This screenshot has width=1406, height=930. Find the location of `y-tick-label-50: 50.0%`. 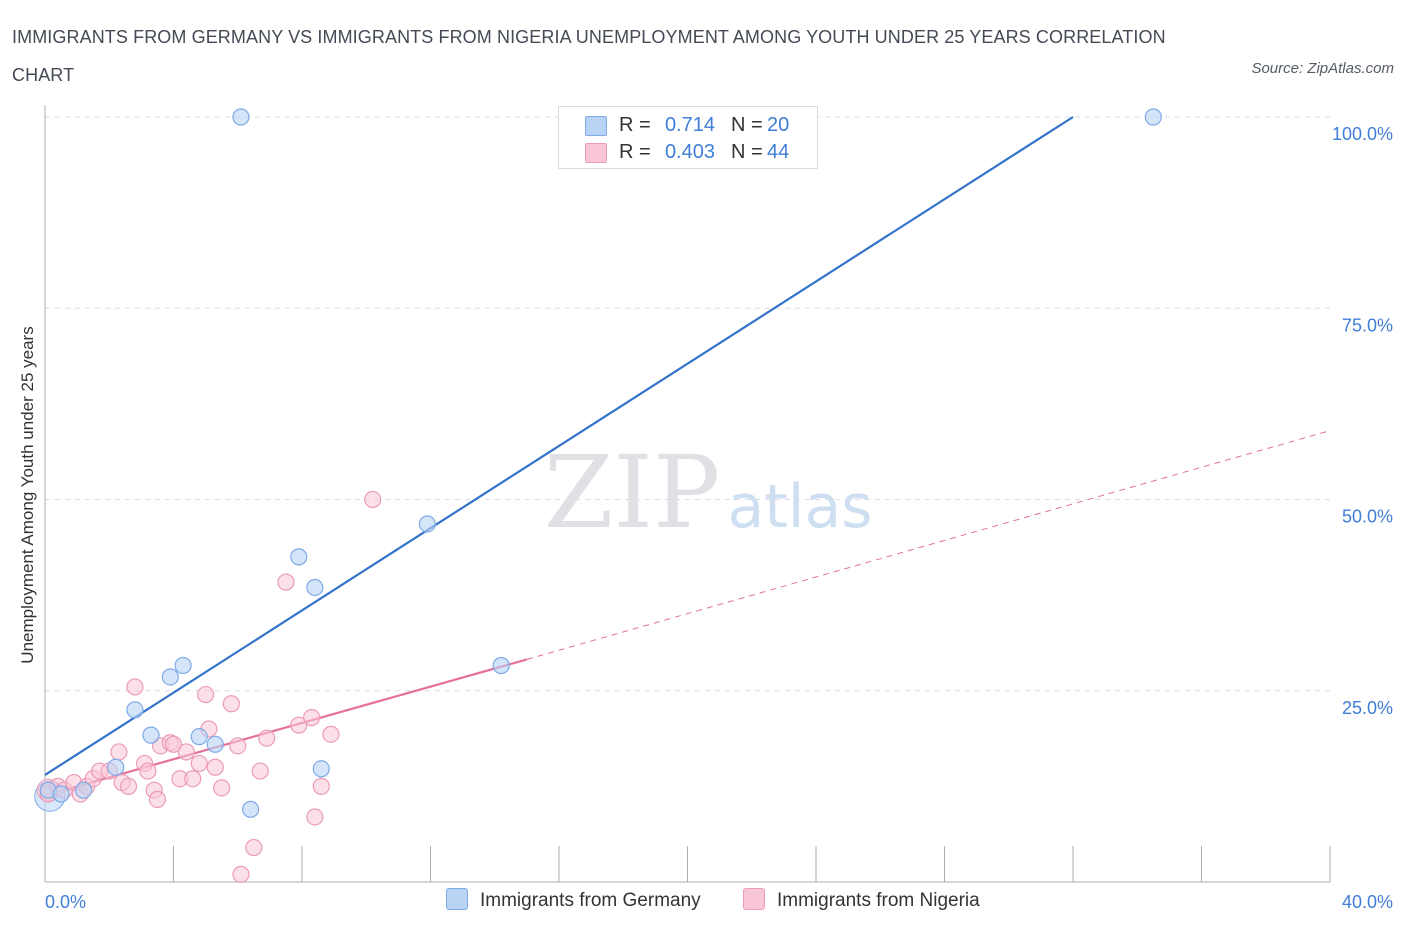

y-tick-label-50: 50.0% is located at coordinates (1367, 517).